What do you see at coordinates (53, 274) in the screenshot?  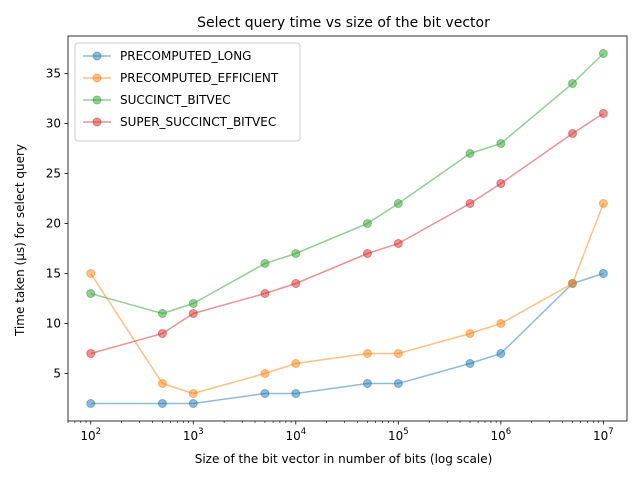 I see `y-tick-label: 15` at bounding box center [53, 274].